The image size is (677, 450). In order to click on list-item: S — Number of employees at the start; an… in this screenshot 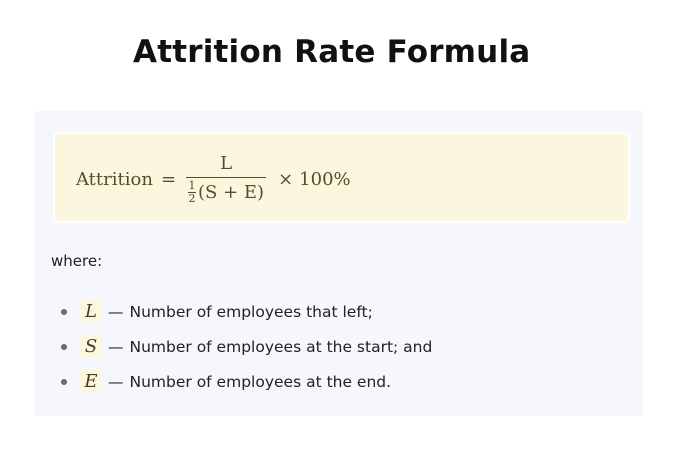, I will do `click(246, 346)`.